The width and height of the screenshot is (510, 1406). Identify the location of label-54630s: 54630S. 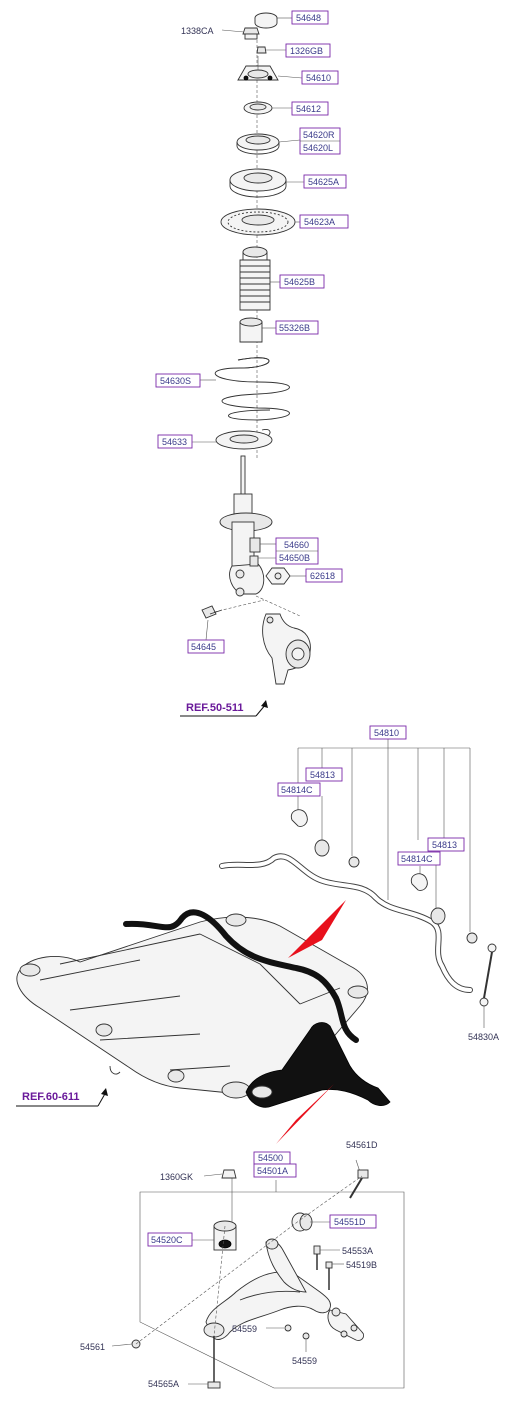
(178, 380).